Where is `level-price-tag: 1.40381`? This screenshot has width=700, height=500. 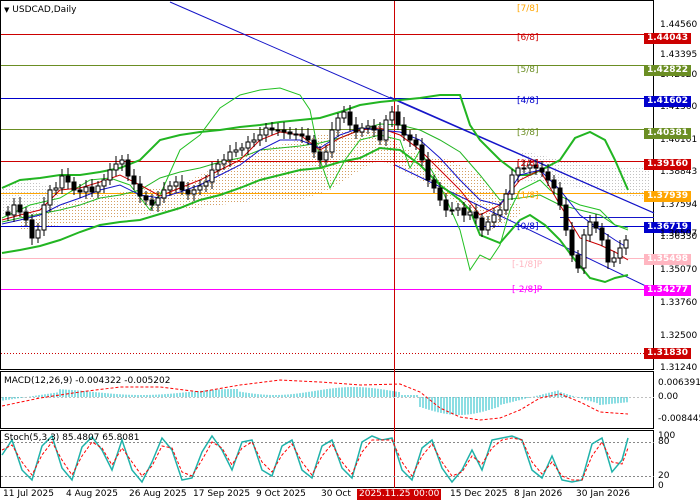 level-price-tag: 1.40381 is located at coordinates (667, 133).